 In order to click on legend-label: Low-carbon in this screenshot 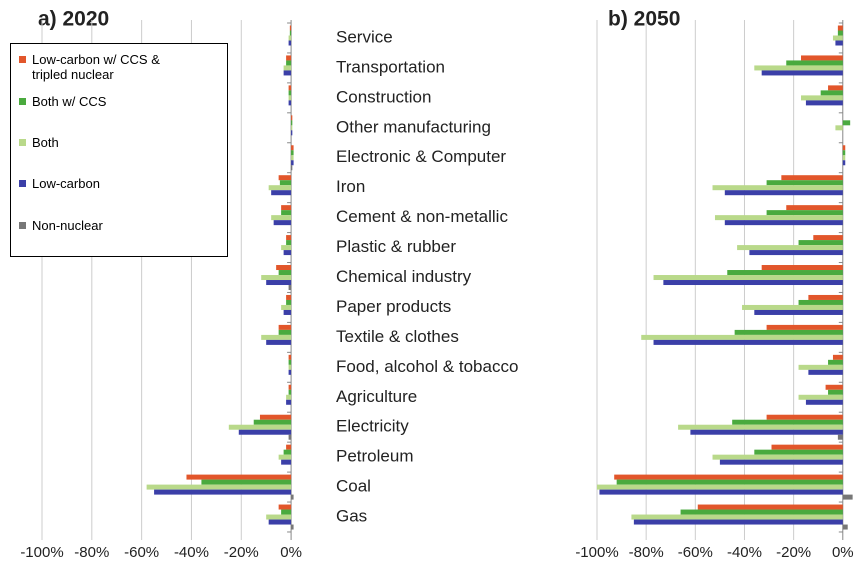, I will do `click(66, 183)`.